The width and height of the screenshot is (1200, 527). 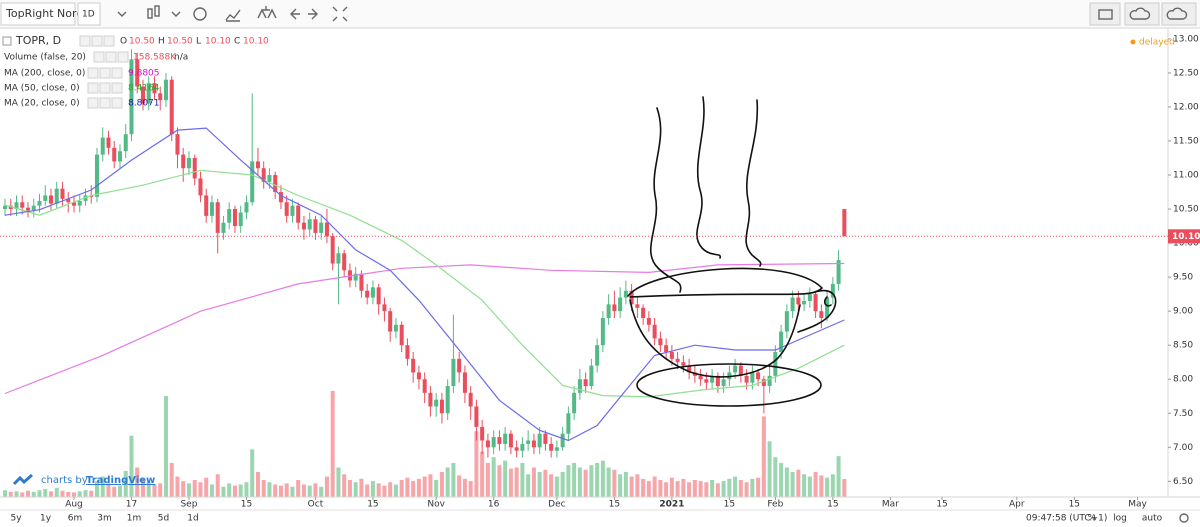 What do you see at coordinates (1092, 519) in the screenshot?
I see `scale-option: %` at bounding box center [1092, 519].